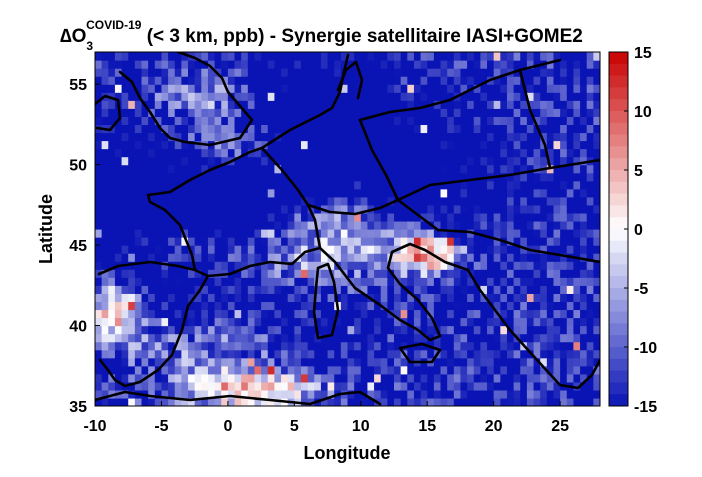 The height and width of the screenshot is (477, 702). Describe the element at coordinates (161, 426) in the screenshot. I see `x-tick-label: -5` at that location.